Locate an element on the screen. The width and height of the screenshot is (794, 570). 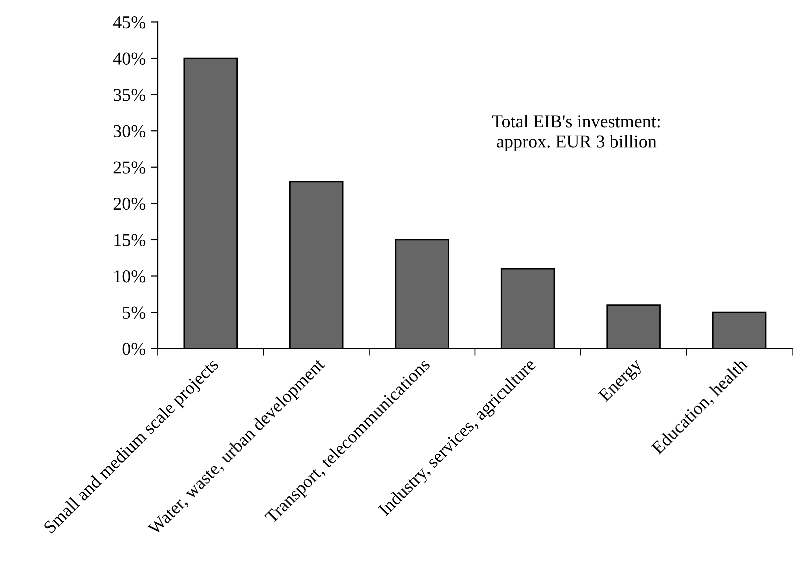
y-tick-label: 15% is located at coordinates (130, 240).